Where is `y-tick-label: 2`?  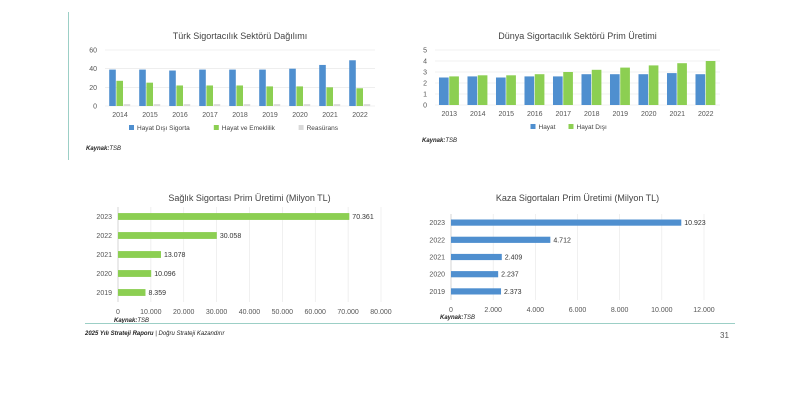 y-tick-label: 2 is located at coordinates (425, 84).